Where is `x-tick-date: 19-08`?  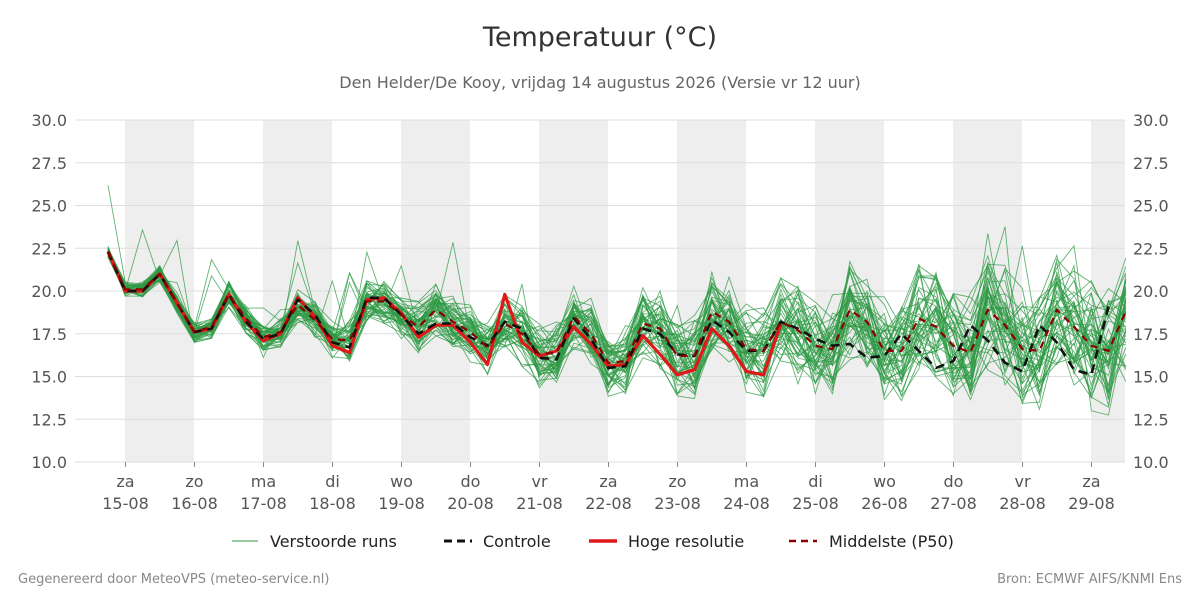 x-tick-date: 19-08 is located at coordinates (401, 503).